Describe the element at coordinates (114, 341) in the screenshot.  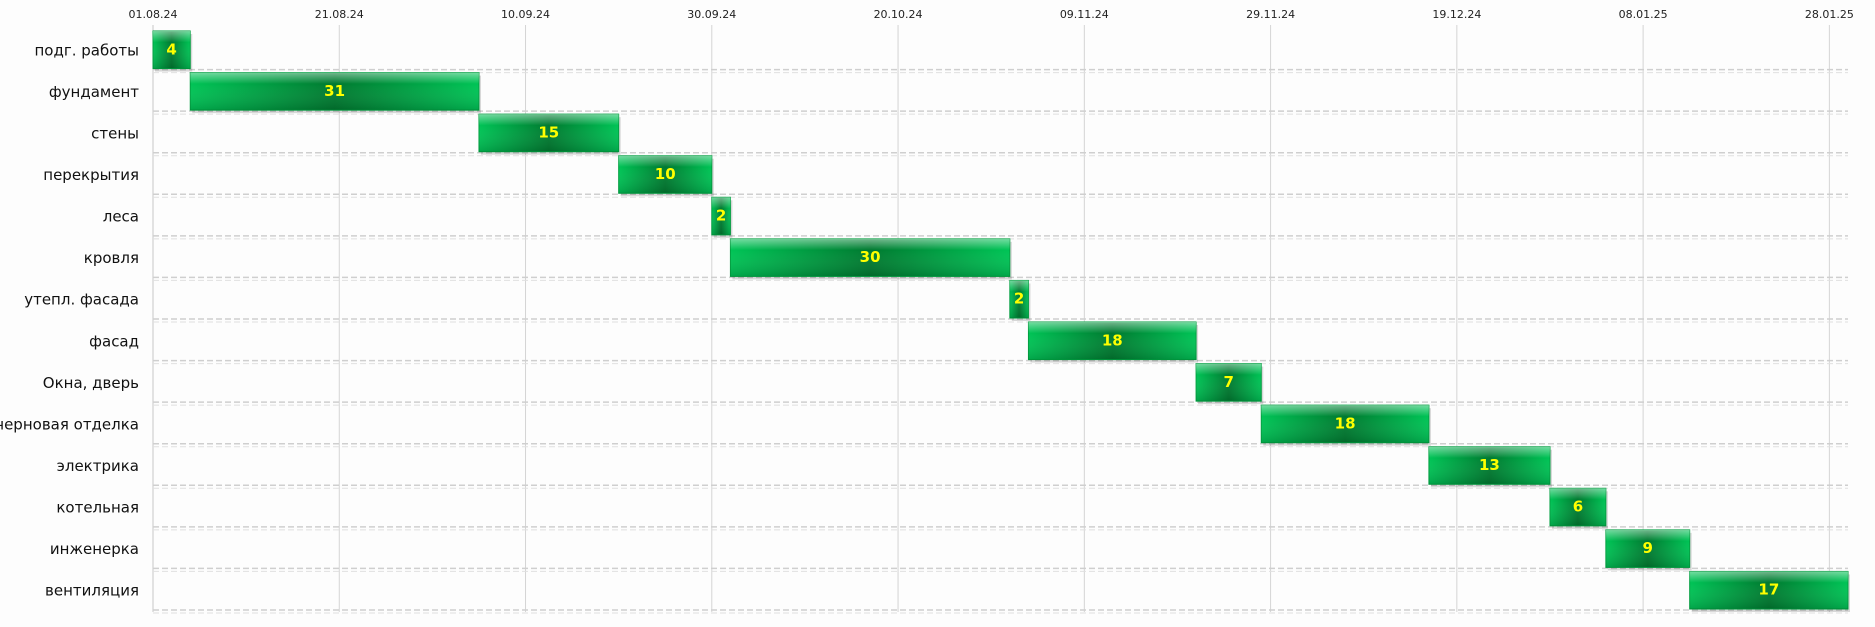
I see `category-label: фасад` at that location.